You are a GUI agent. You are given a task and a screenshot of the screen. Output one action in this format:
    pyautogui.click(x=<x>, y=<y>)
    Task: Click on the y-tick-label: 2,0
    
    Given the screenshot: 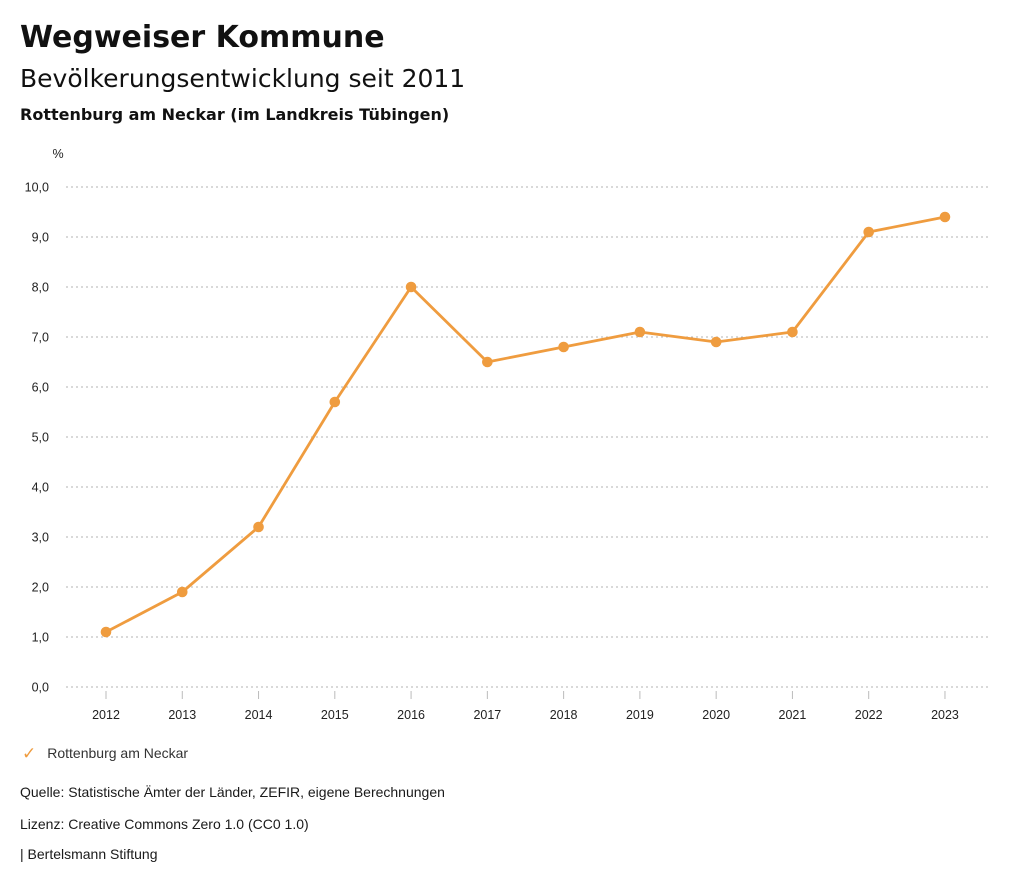 What is the action you would take?
    pyautogui.click(x=40, y=588)
    